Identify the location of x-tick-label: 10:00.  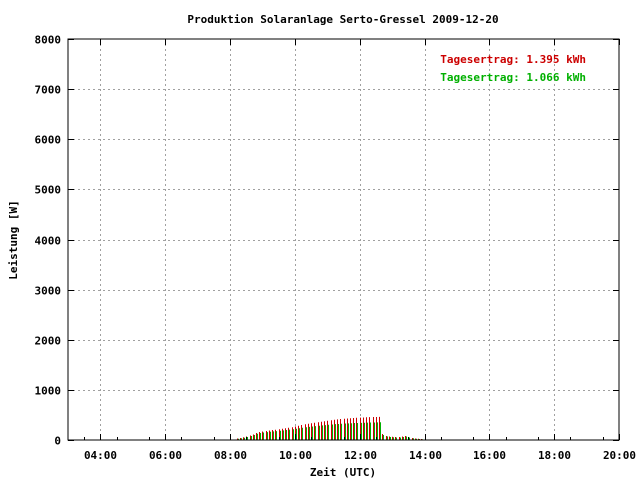
(295, 455).